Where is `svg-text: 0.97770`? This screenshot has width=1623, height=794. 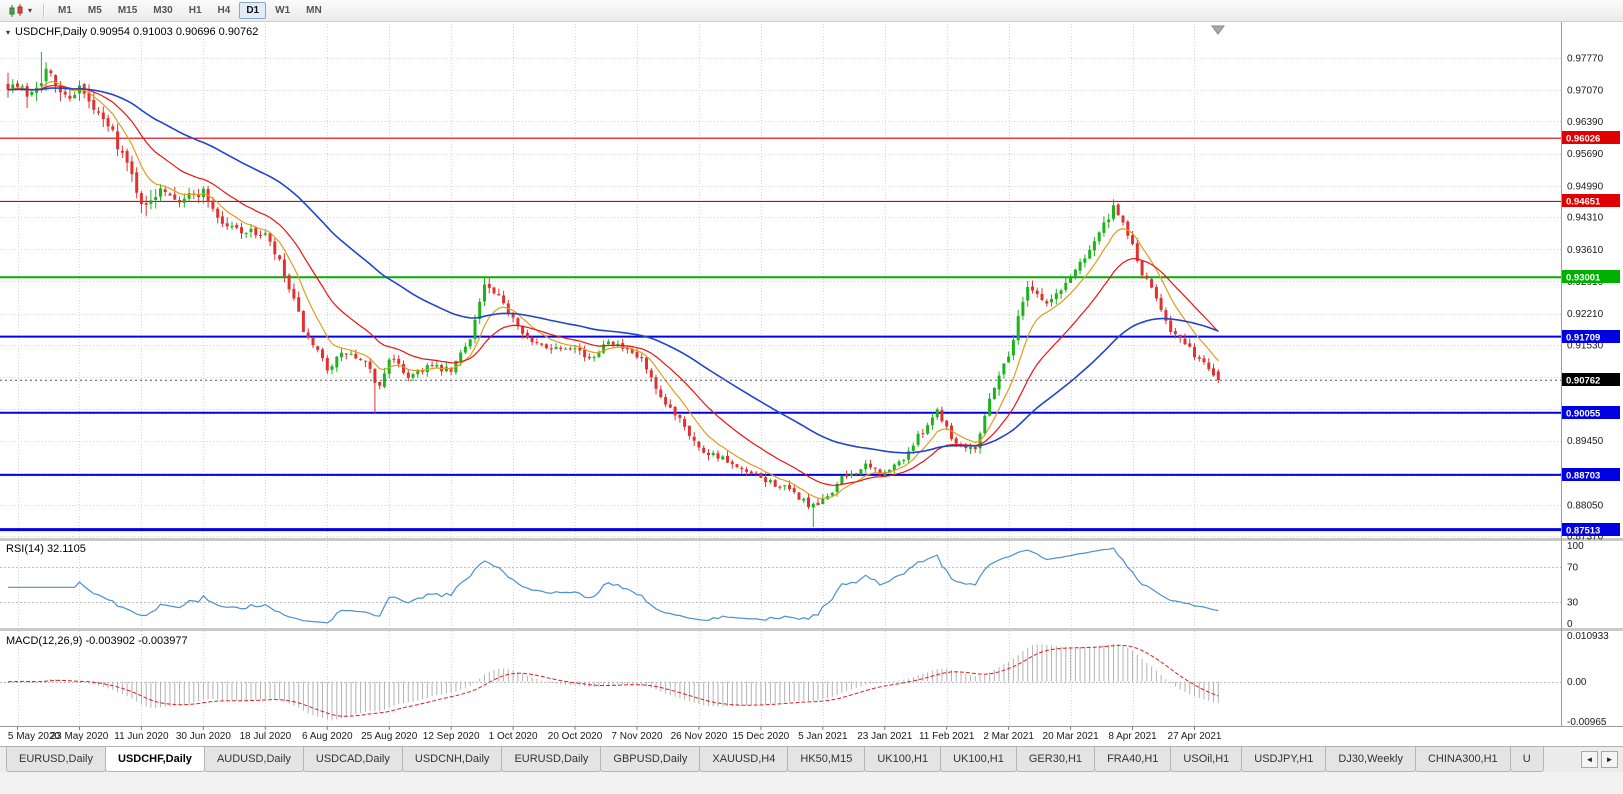 svg-text: 0.97770 is located at coordinates (1585, 59).